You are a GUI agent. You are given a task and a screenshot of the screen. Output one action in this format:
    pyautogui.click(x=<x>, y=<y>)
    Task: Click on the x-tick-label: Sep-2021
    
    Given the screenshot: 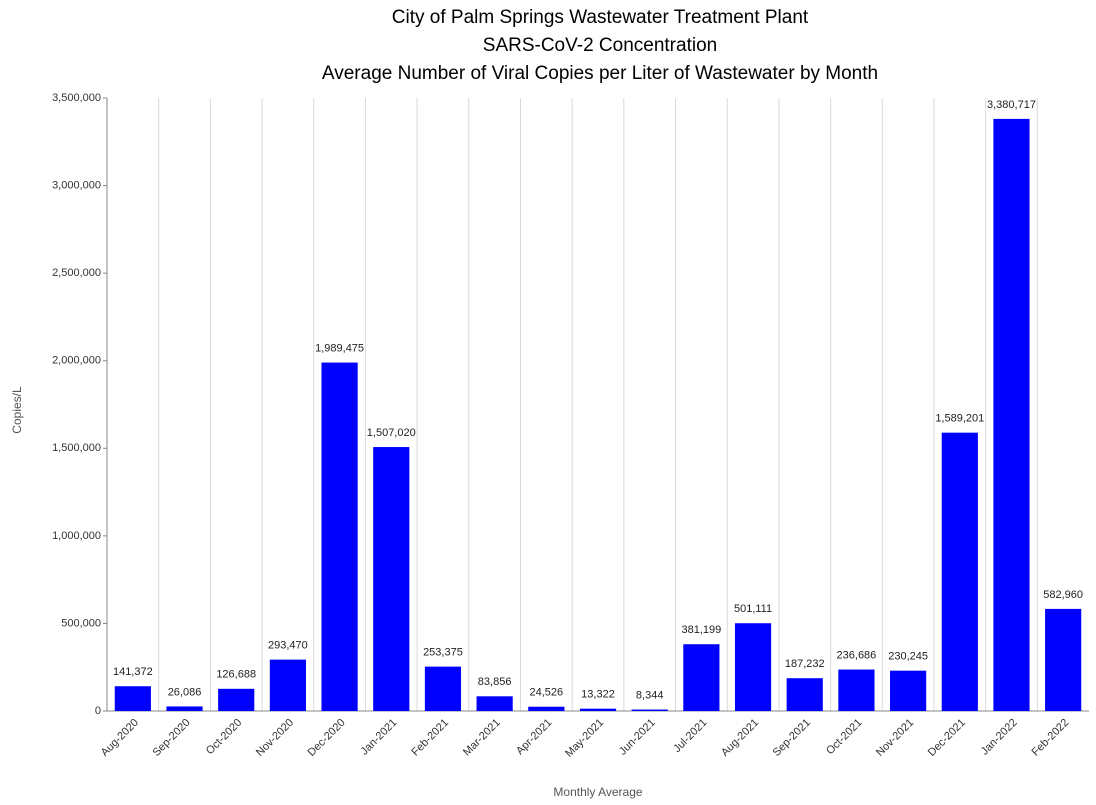 What is the action you would take?
    pyautogui.click(x=792, y=738)
    